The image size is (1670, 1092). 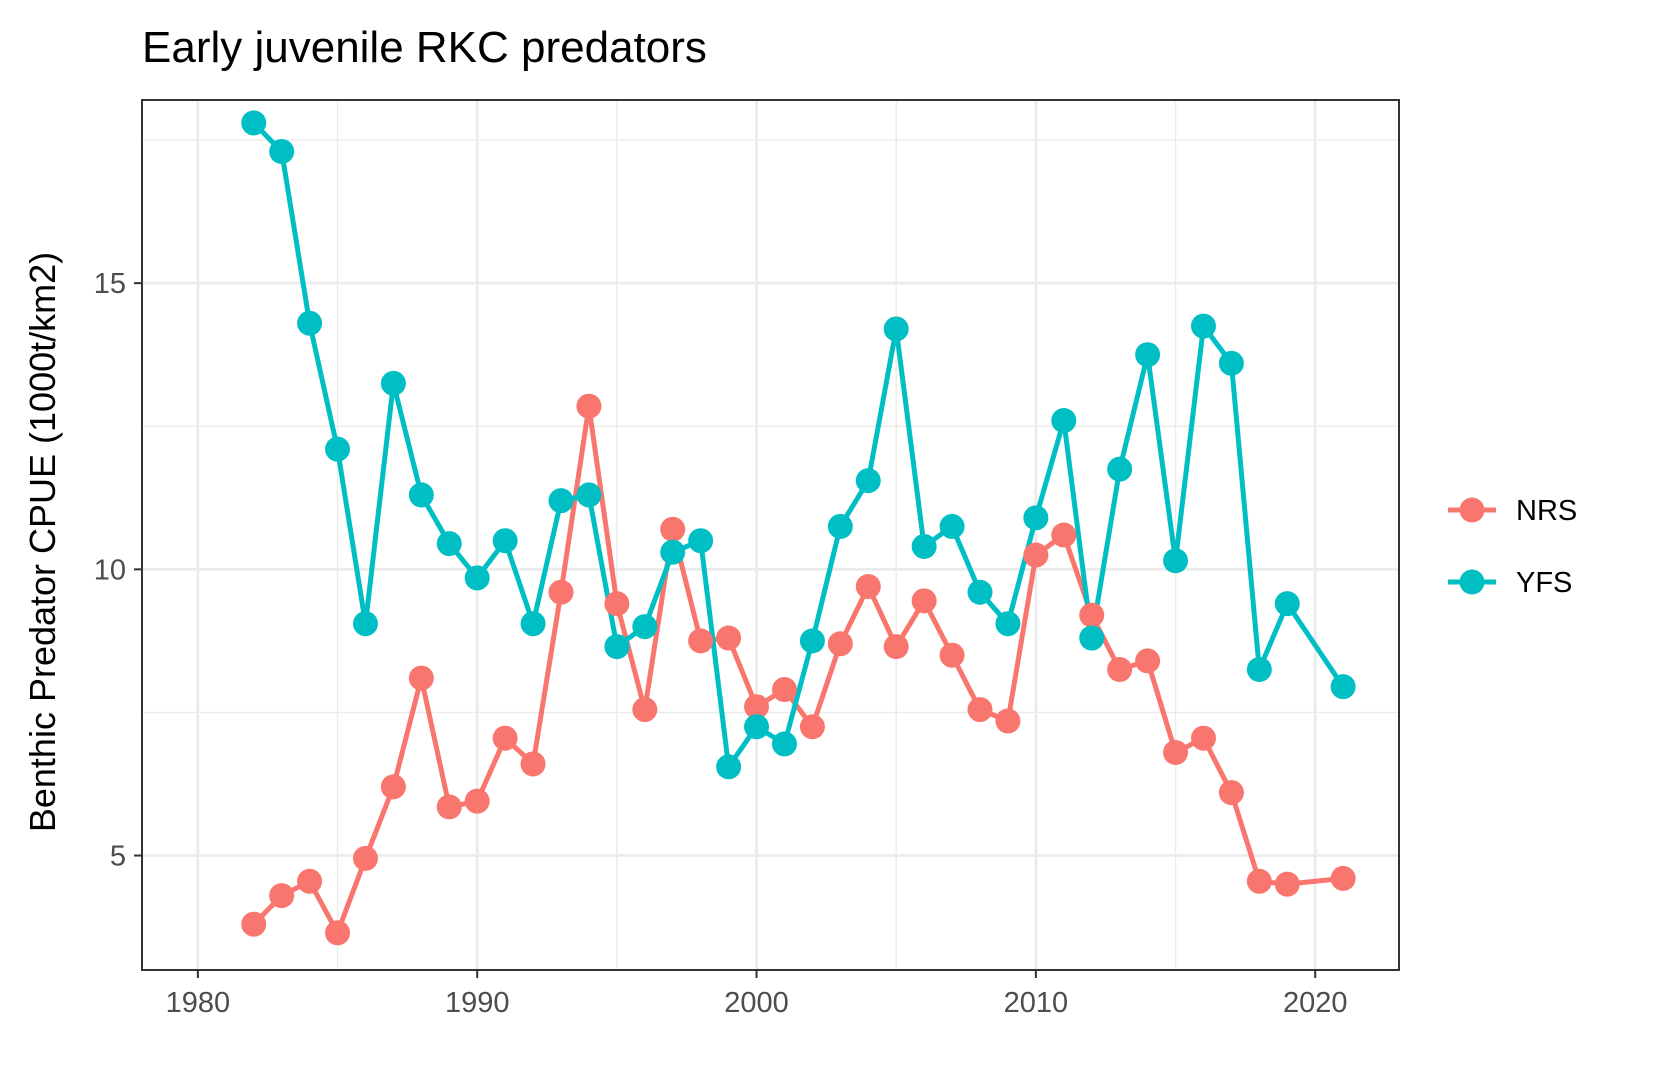 I want to click on y-tick-label: 5, so click(x=118, y=857).